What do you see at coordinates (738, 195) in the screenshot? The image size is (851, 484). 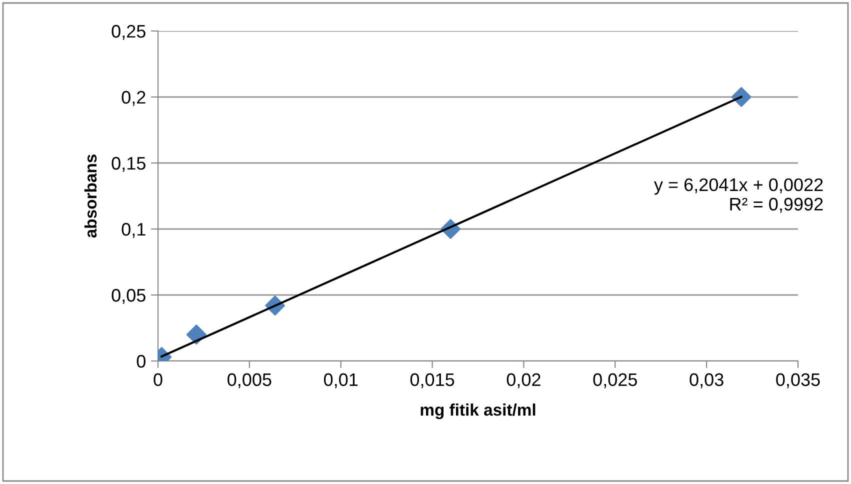 I see `annotation: y = 6,2041x + 0,0022 R² = 0,9992` at bounding box center [738, 195].